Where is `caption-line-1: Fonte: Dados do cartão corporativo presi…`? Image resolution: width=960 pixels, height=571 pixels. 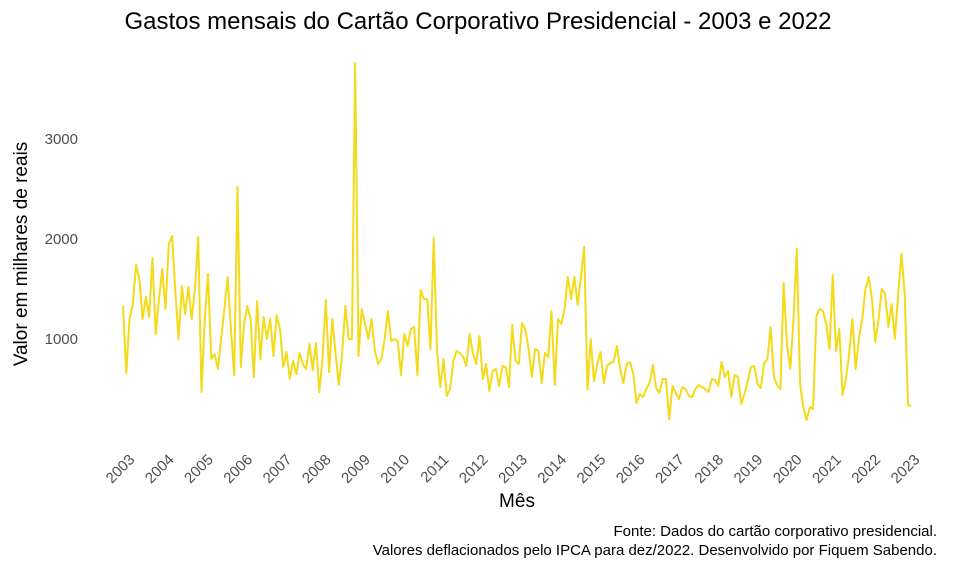 caption-line-1: Fonte: Dados do cartão corporativo presi… is located at coordinates (775, 531).